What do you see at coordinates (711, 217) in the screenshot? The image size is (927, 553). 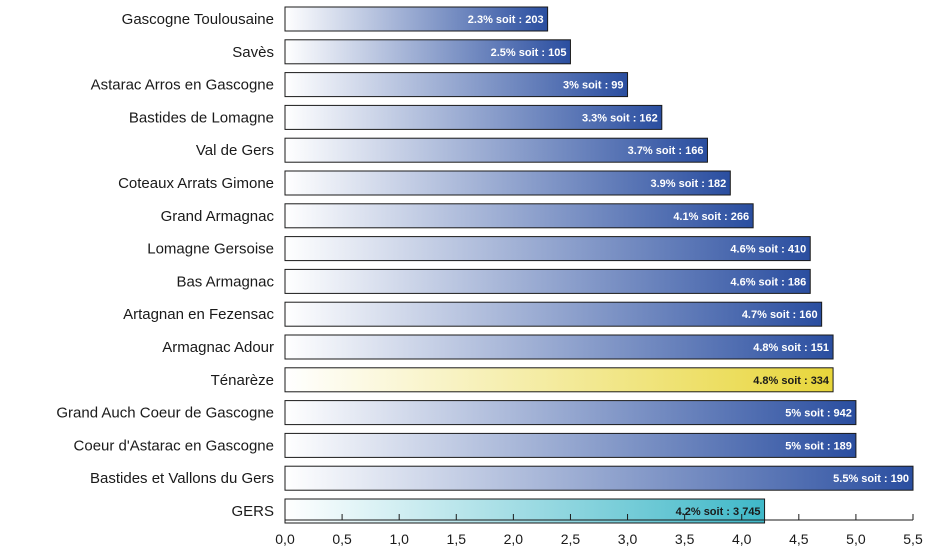 I see `bar-data-label: 4.1% soit : 266` at bounding box center [711, 217].